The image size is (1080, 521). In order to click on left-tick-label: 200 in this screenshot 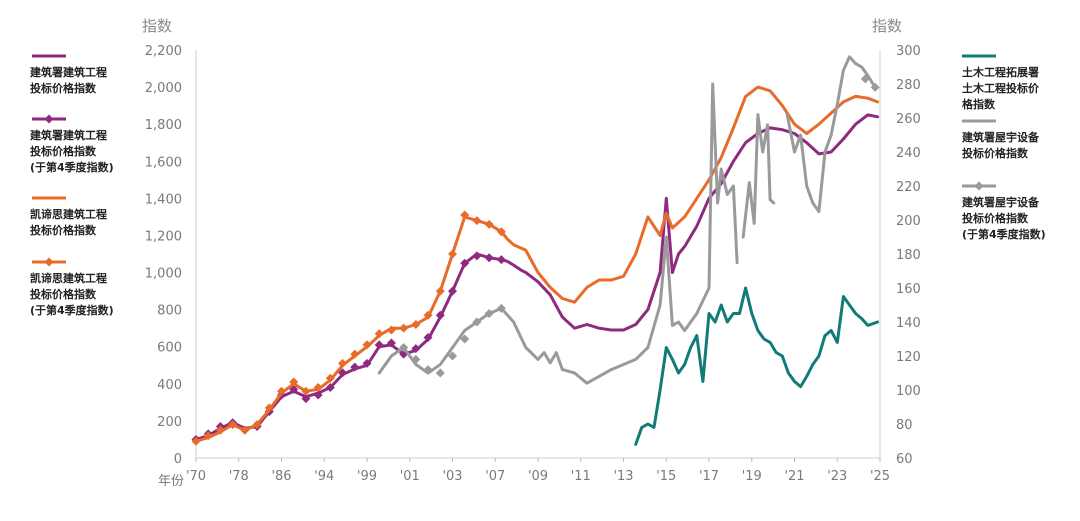, I will do `click(169, 422)`.